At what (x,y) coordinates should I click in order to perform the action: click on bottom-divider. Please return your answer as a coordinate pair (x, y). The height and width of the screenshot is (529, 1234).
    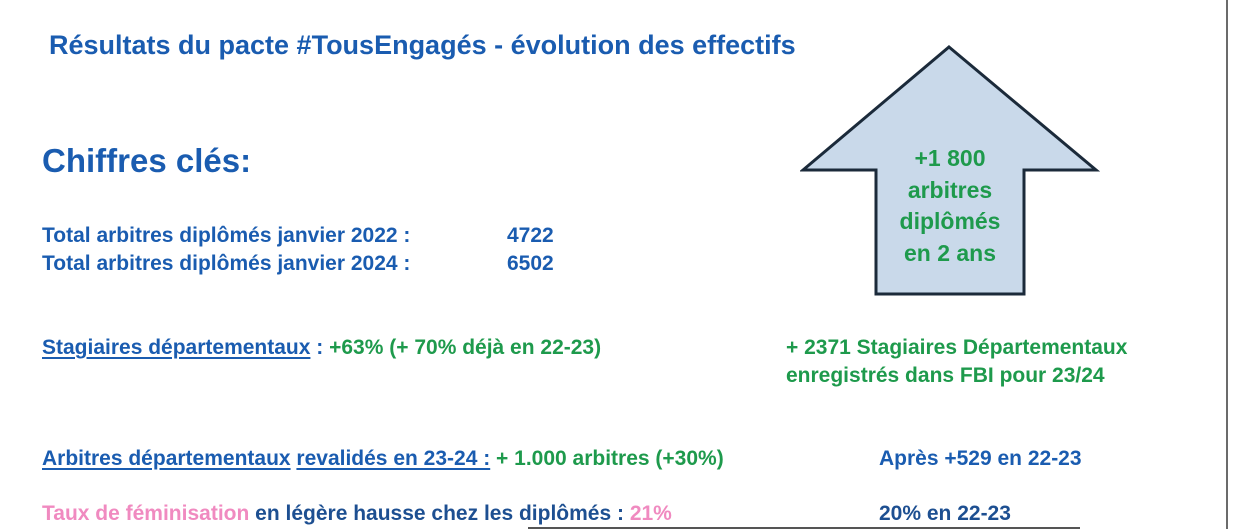
    Looking at the image, I should click on (804, 528).